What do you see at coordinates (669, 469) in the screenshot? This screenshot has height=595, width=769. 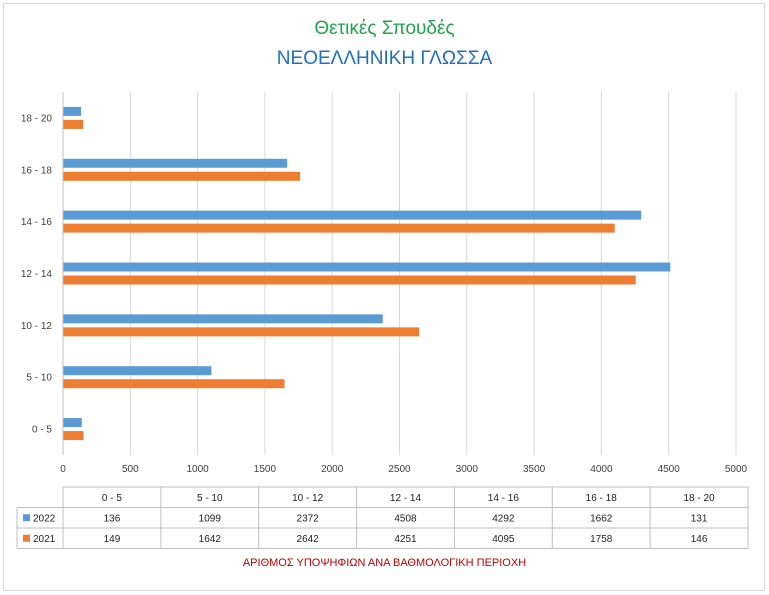 I see `x-tick-label: 4500` at bounding box center [669, 469].